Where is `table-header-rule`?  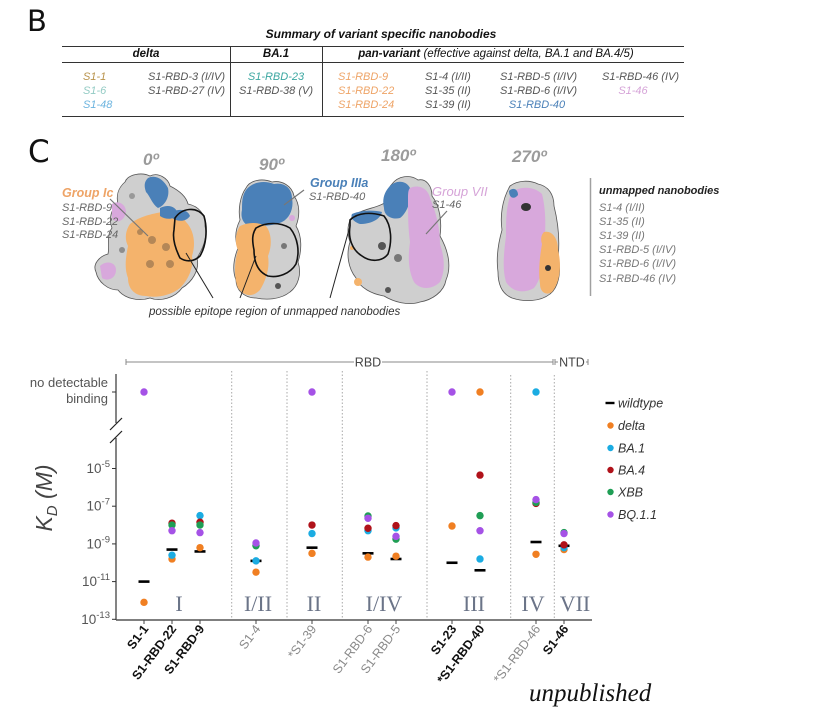
table-header-rule is located at coordinates (373, 62).